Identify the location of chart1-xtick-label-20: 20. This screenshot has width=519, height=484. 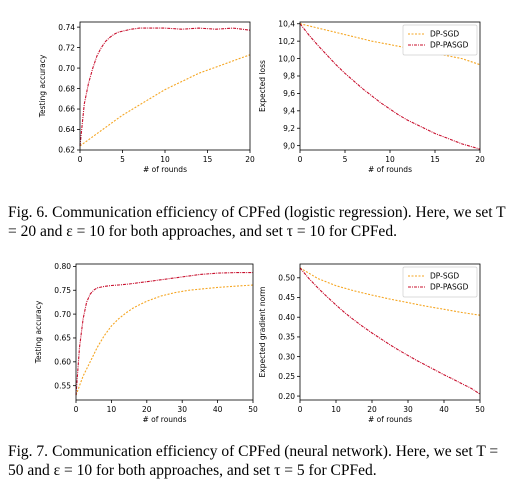
(480, 159).